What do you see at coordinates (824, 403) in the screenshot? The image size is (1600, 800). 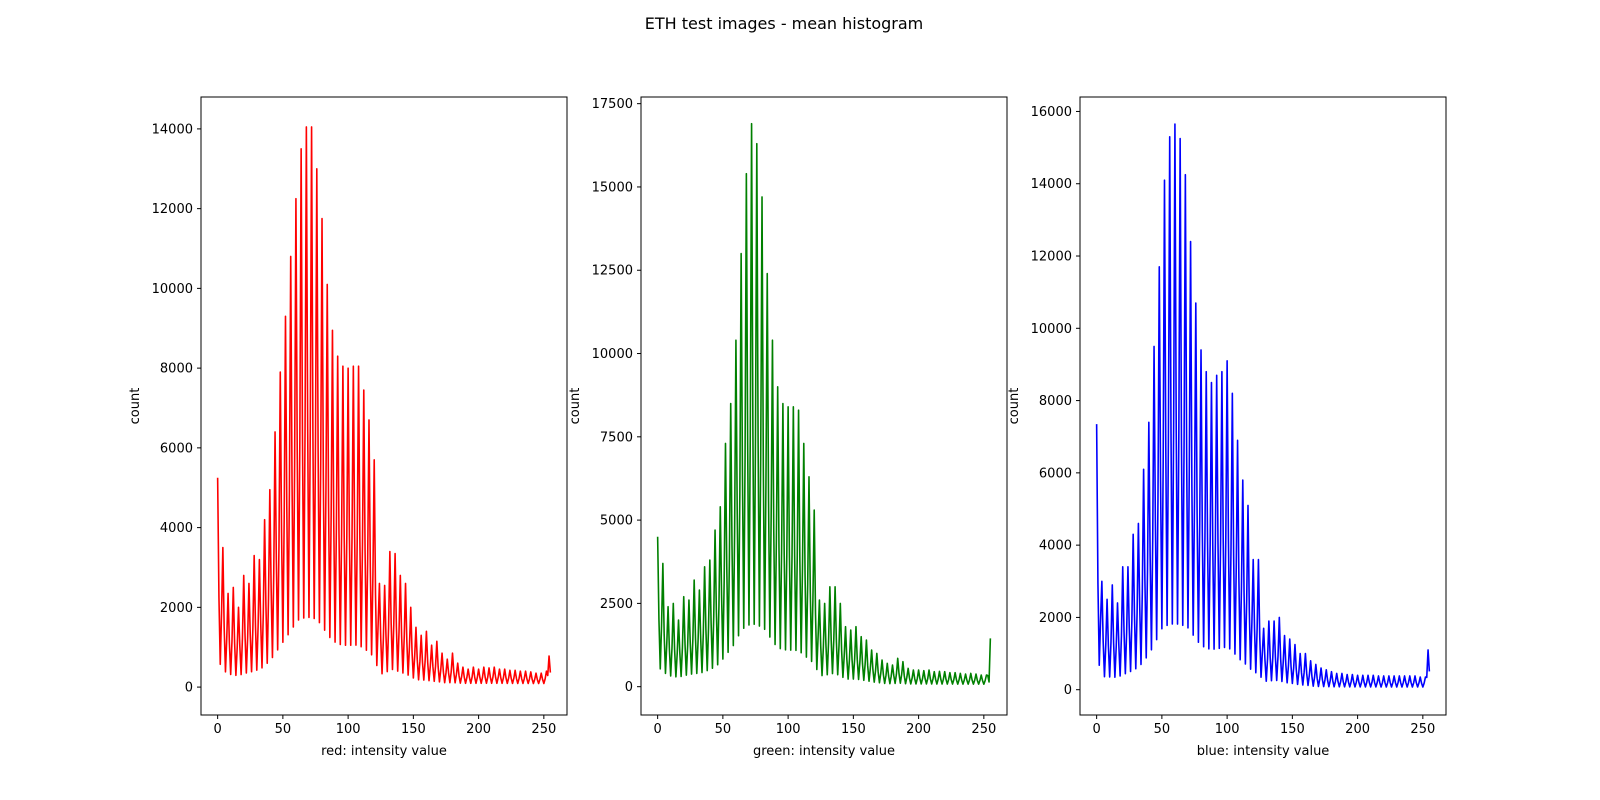 I see `green-series-line` at bounding box center [824, 403].